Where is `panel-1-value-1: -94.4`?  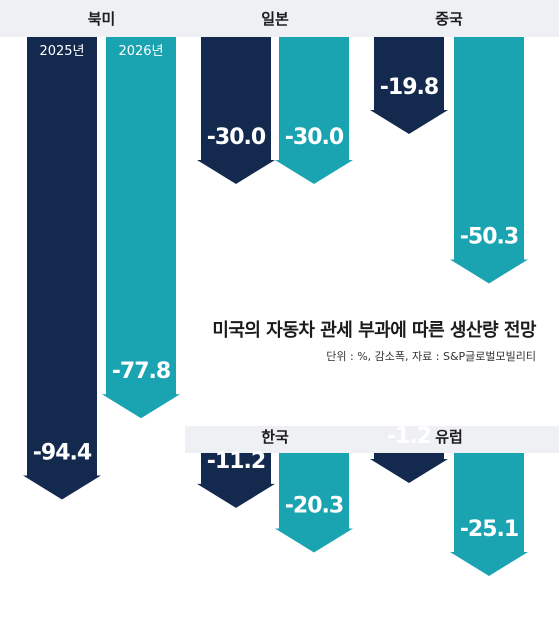
panel-1-value-1: -94.4 is located at coordinates (62, 453).